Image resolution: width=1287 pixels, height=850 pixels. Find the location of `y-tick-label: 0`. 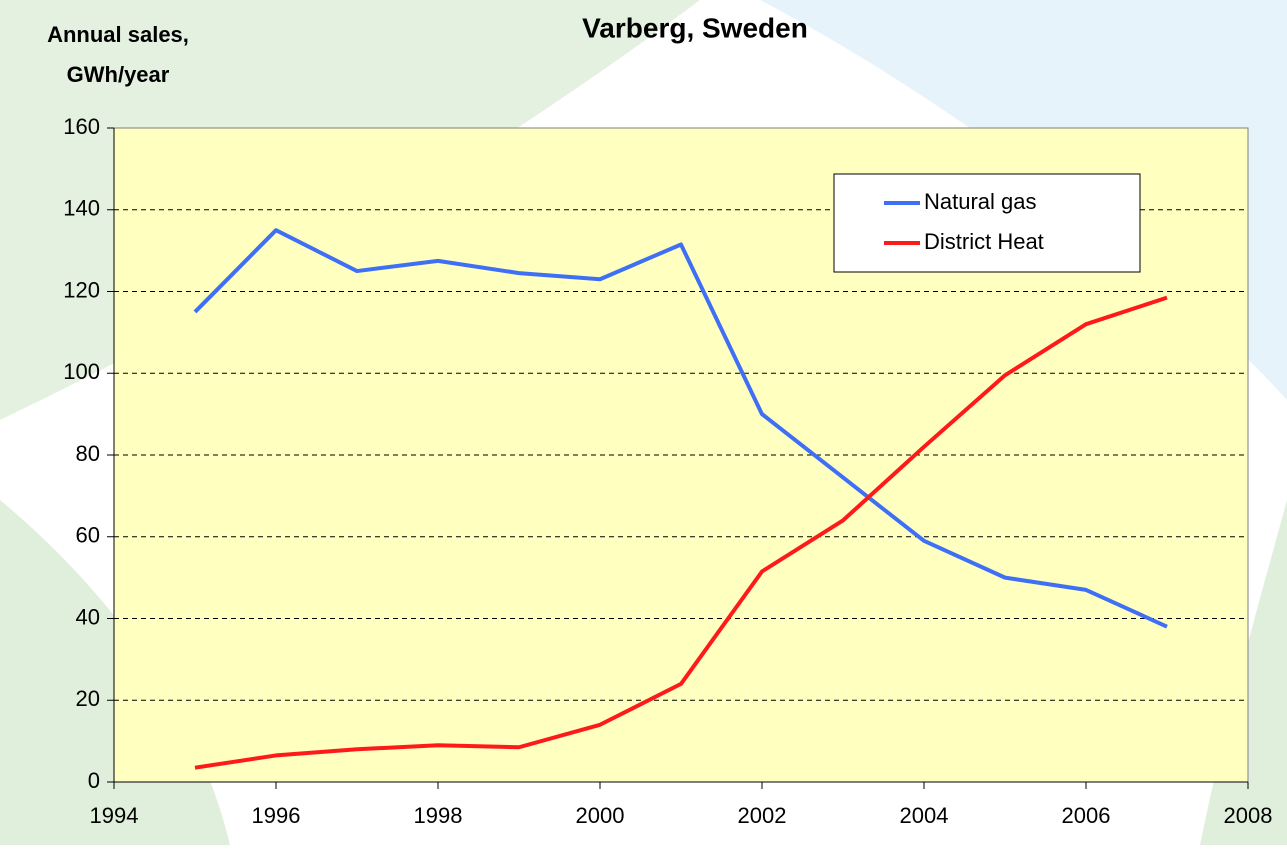

y-tick-label: 0 is located at coordinates (94, 780).